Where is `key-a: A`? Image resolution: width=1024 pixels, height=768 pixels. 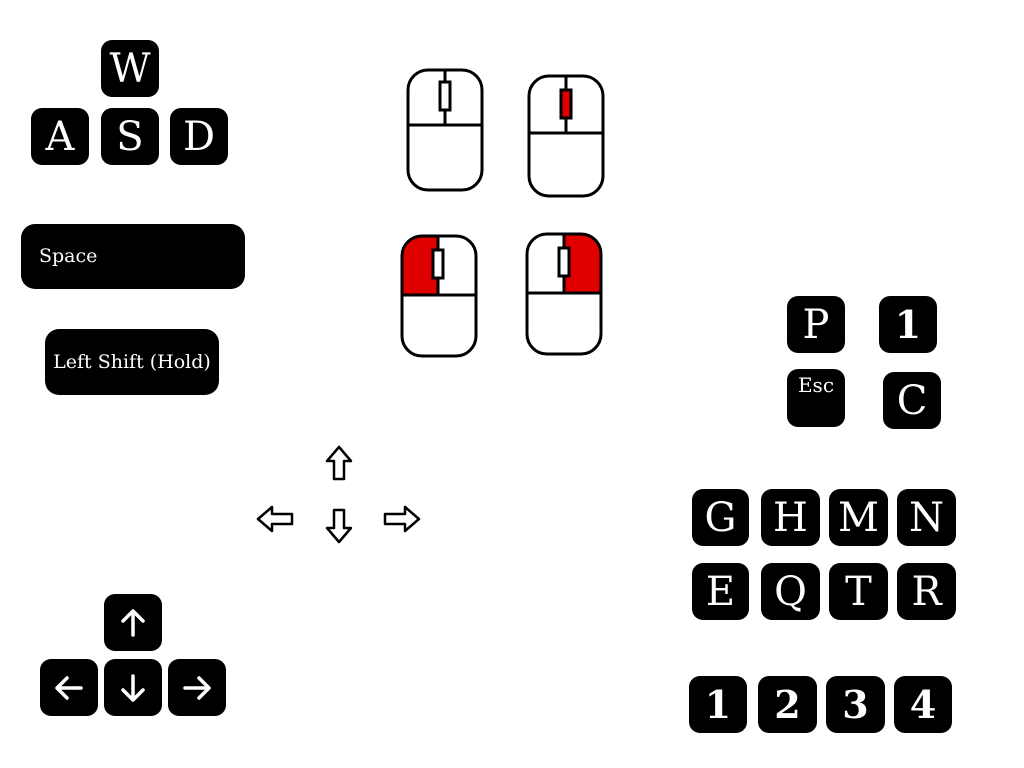 key-a: A is located at coordinates (60, 136).